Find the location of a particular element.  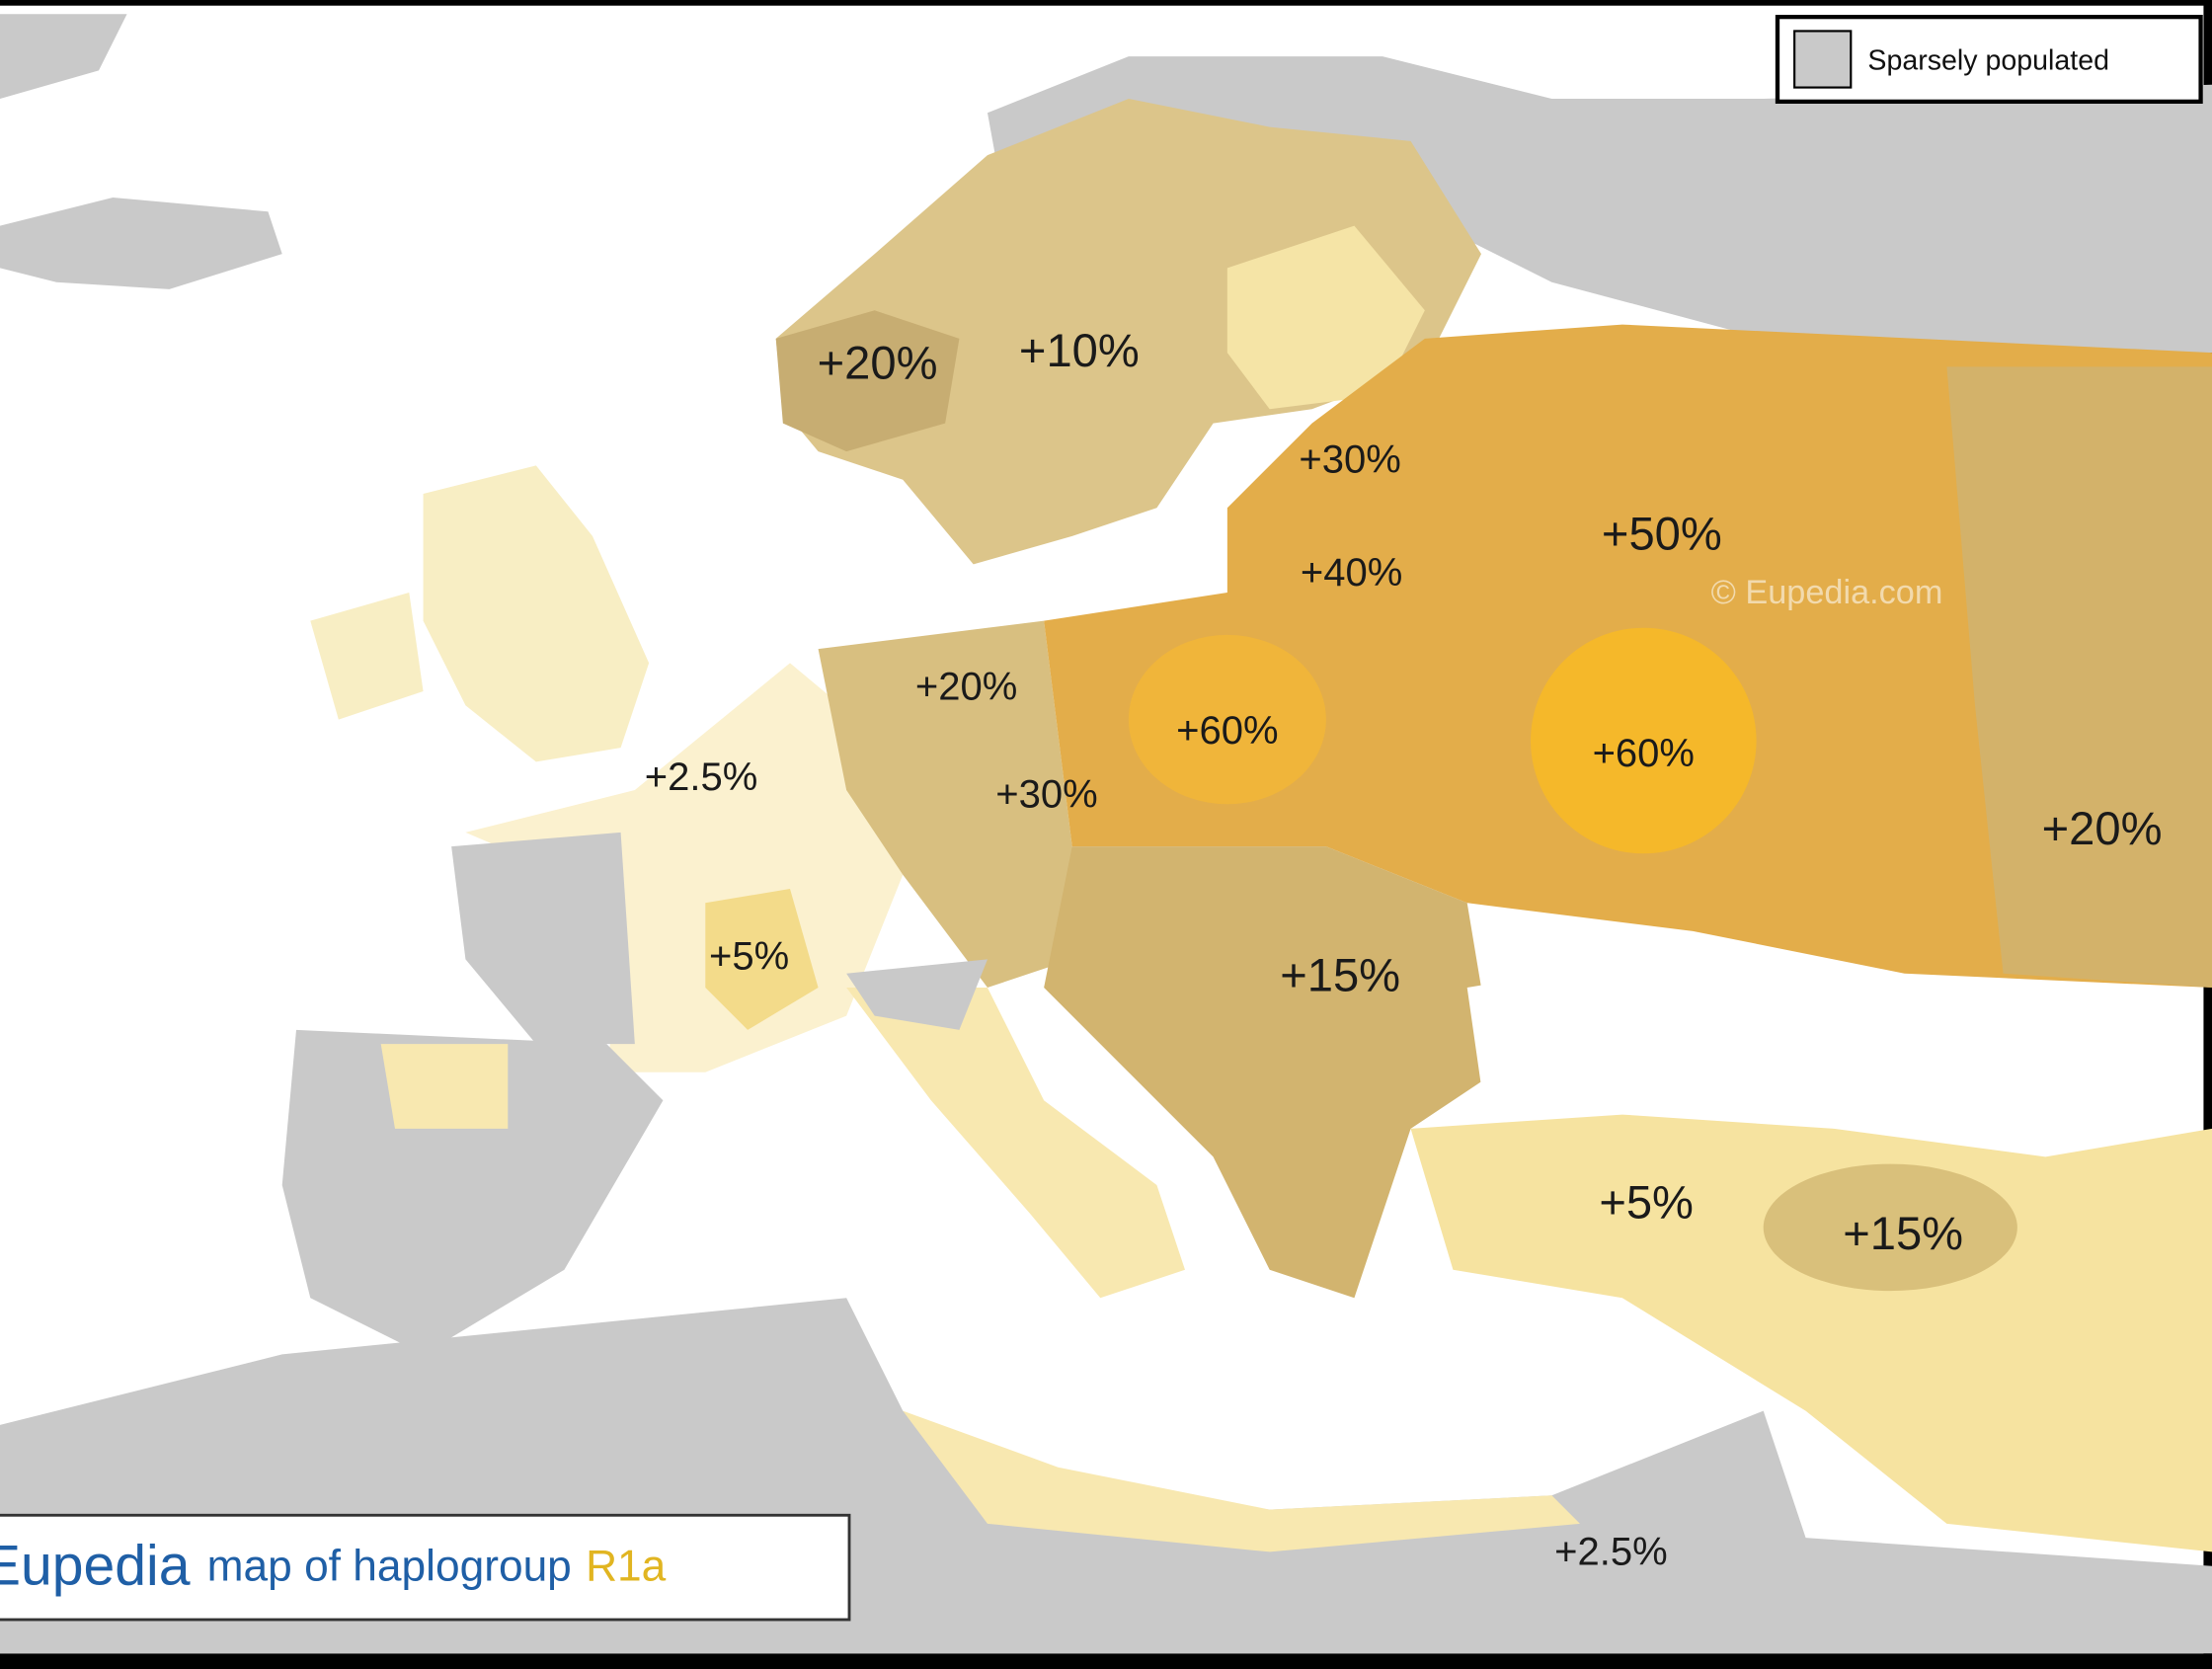

black-sea is located at coordinates (1686, 1037).